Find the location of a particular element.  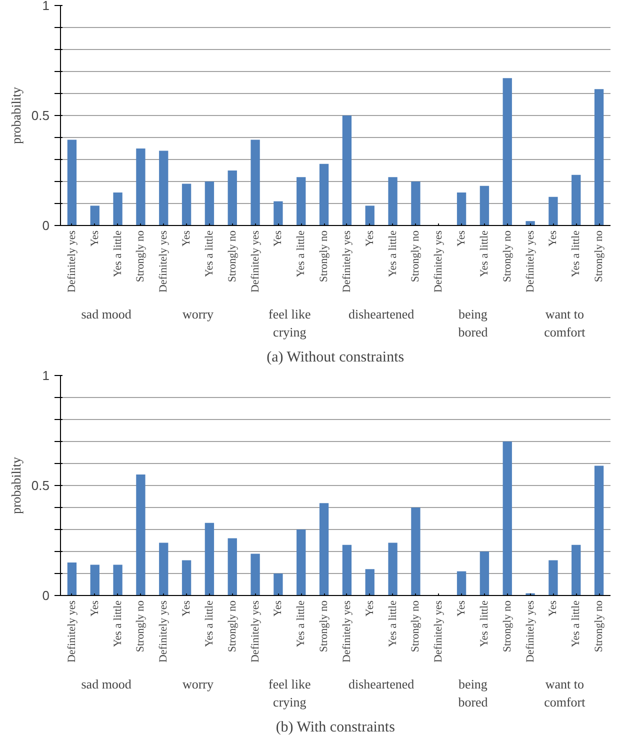

y-tick-label: 1 is located at coordinates (46, 375).